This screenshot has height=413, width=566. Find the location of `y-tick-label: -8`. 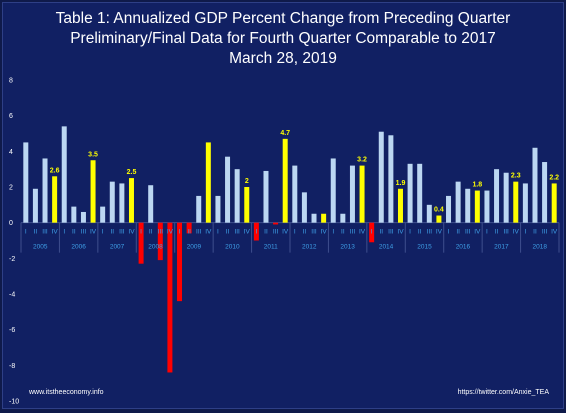

y-tick-label: -8 is located at coordinates (12, 366).